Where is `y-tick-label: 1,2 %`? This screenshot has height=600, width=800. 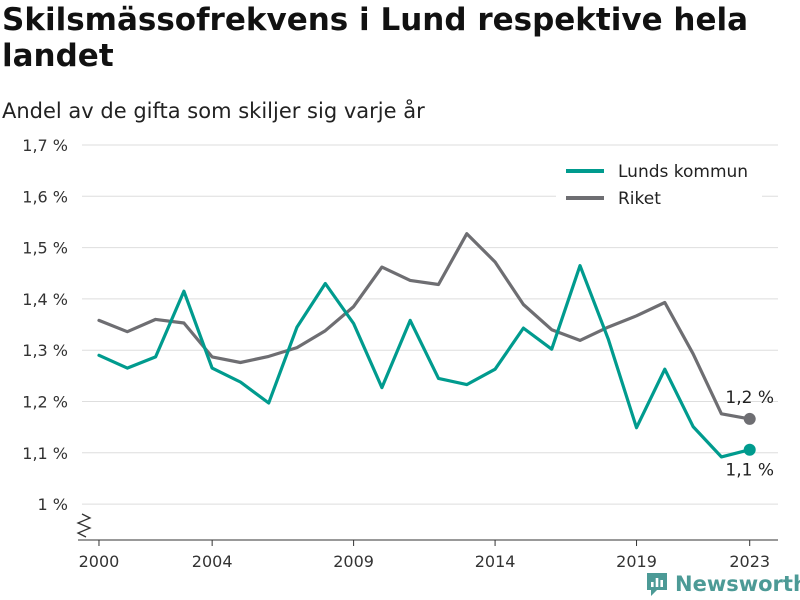 y-tick-label: 1,2 % is located at coordinates (45, 401).